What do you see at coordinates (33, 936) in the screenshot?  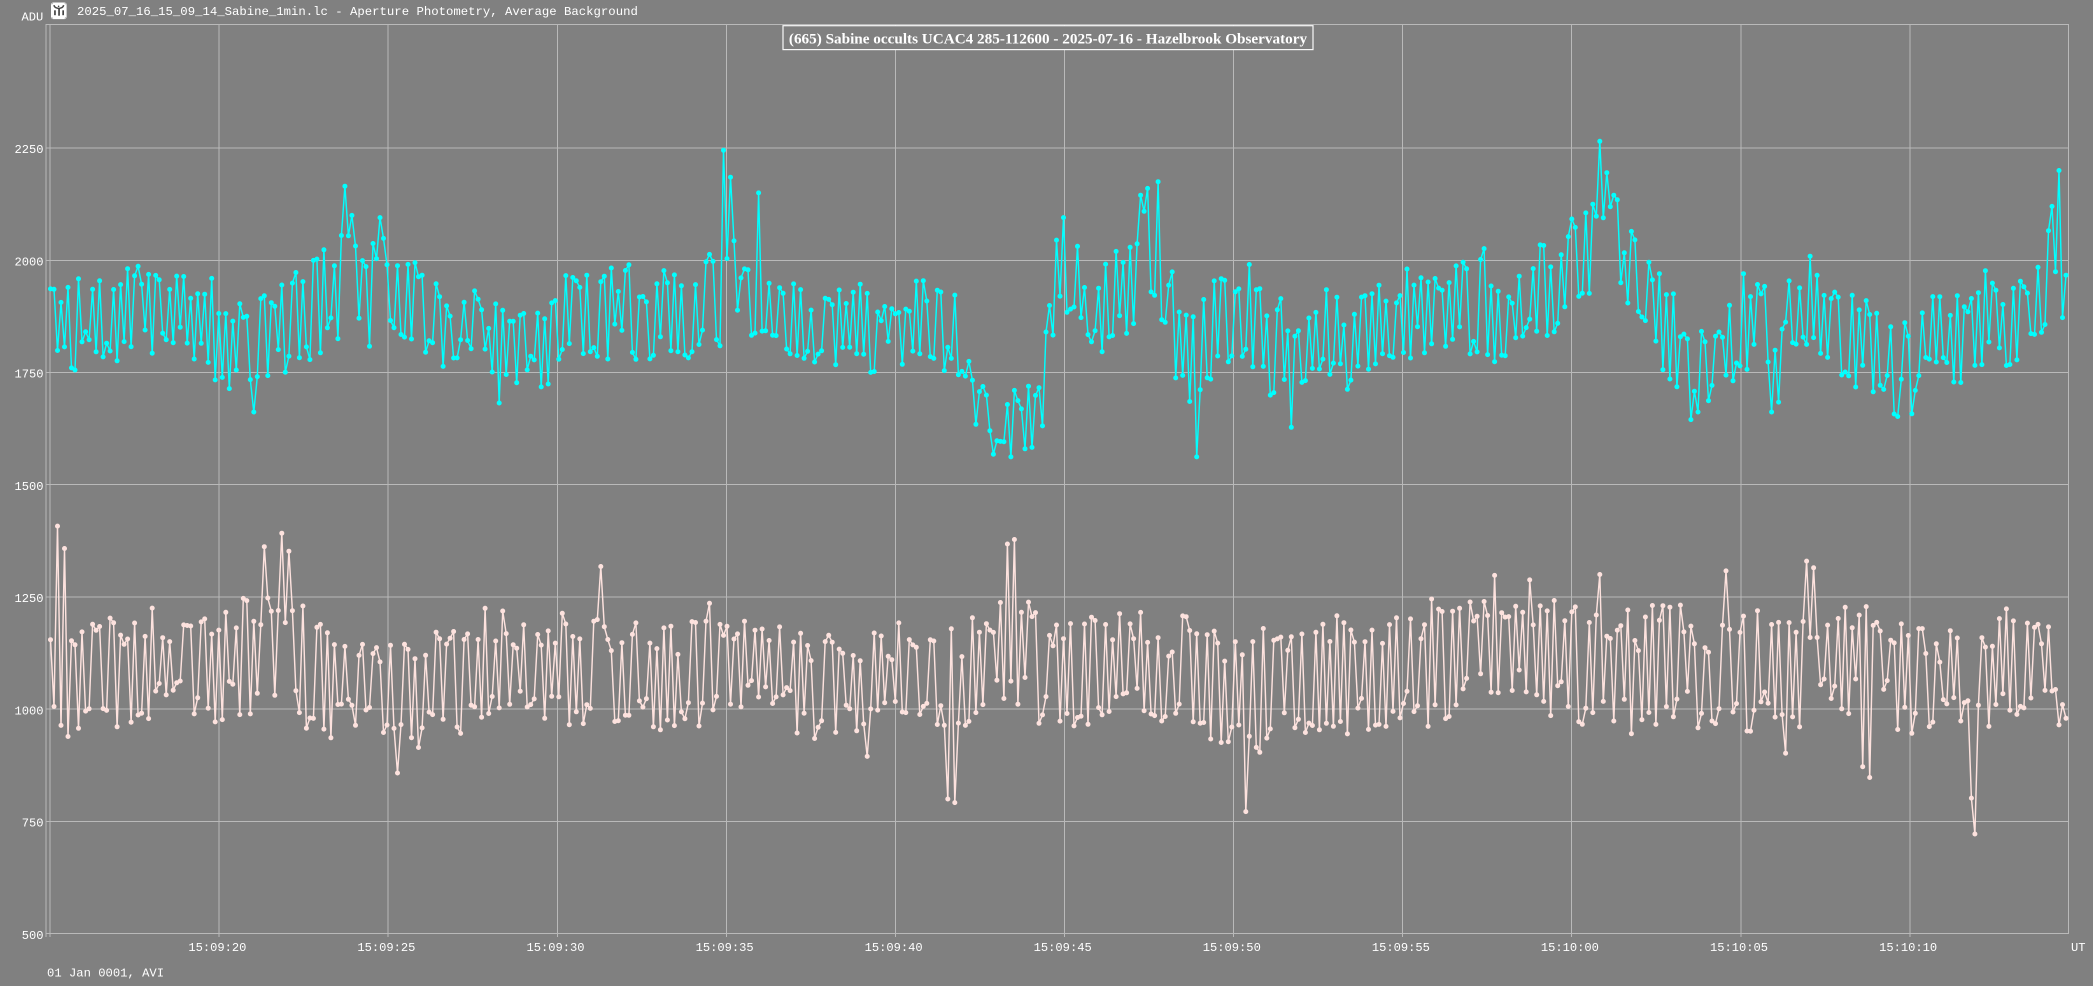 I see `svg-text: 500` at bounding box center [33, 936].